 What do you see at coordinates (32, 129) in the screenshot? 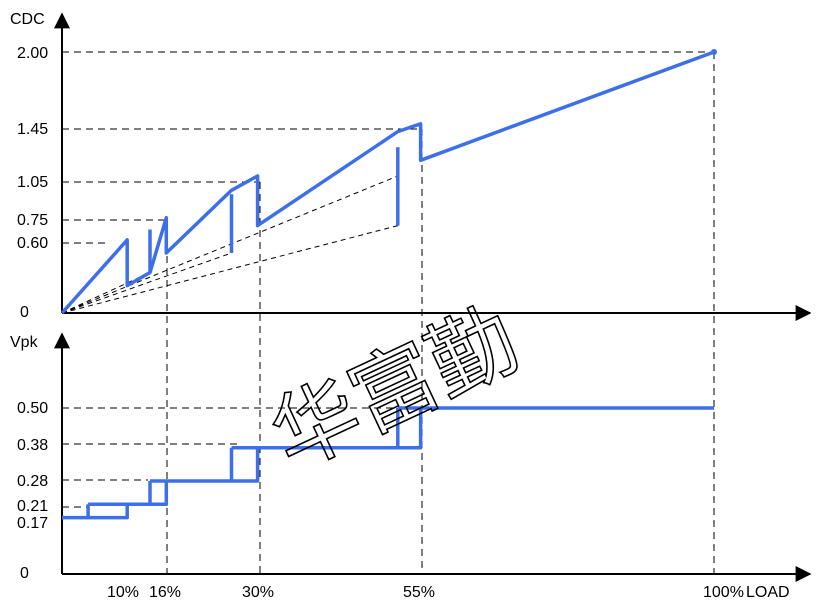
I see `cdc-tick-label: 1.45` at bounding box center [32, 129].